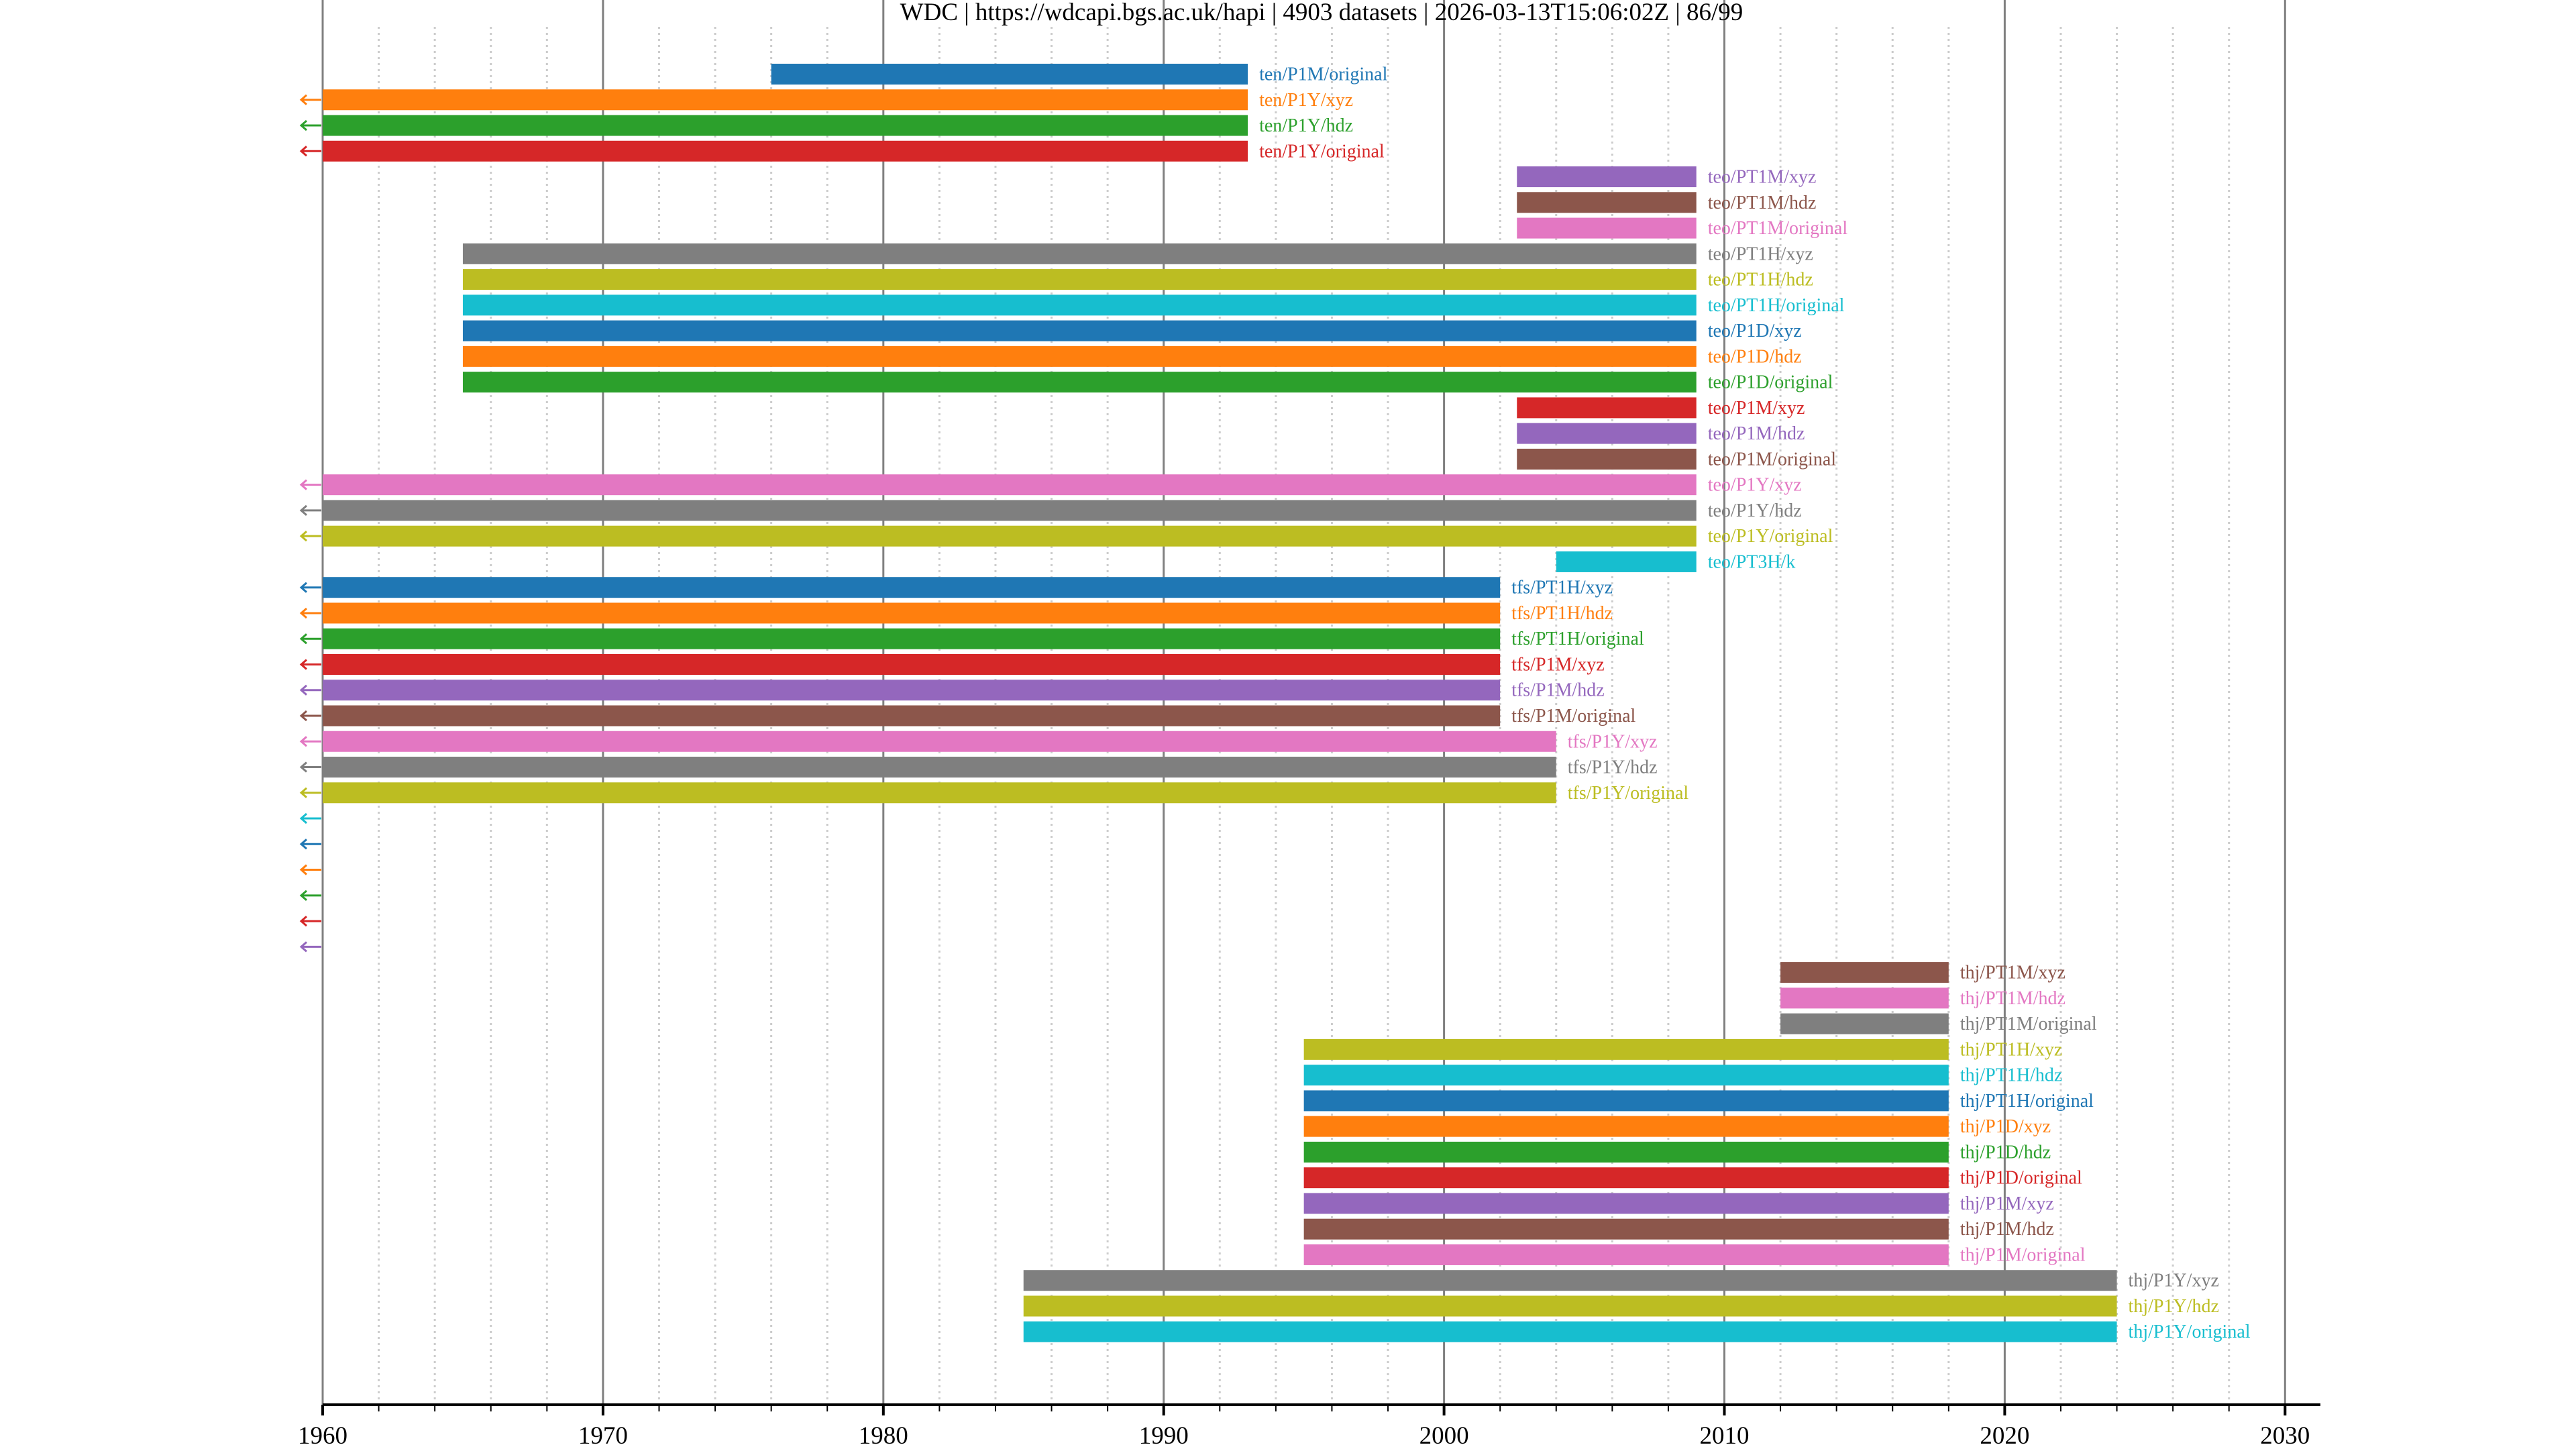 Image resolution: width=2576 pixels, height=1449 pixels. I want to click on dataset-row: teo/PT1H/hdz, so click(1137, 279).